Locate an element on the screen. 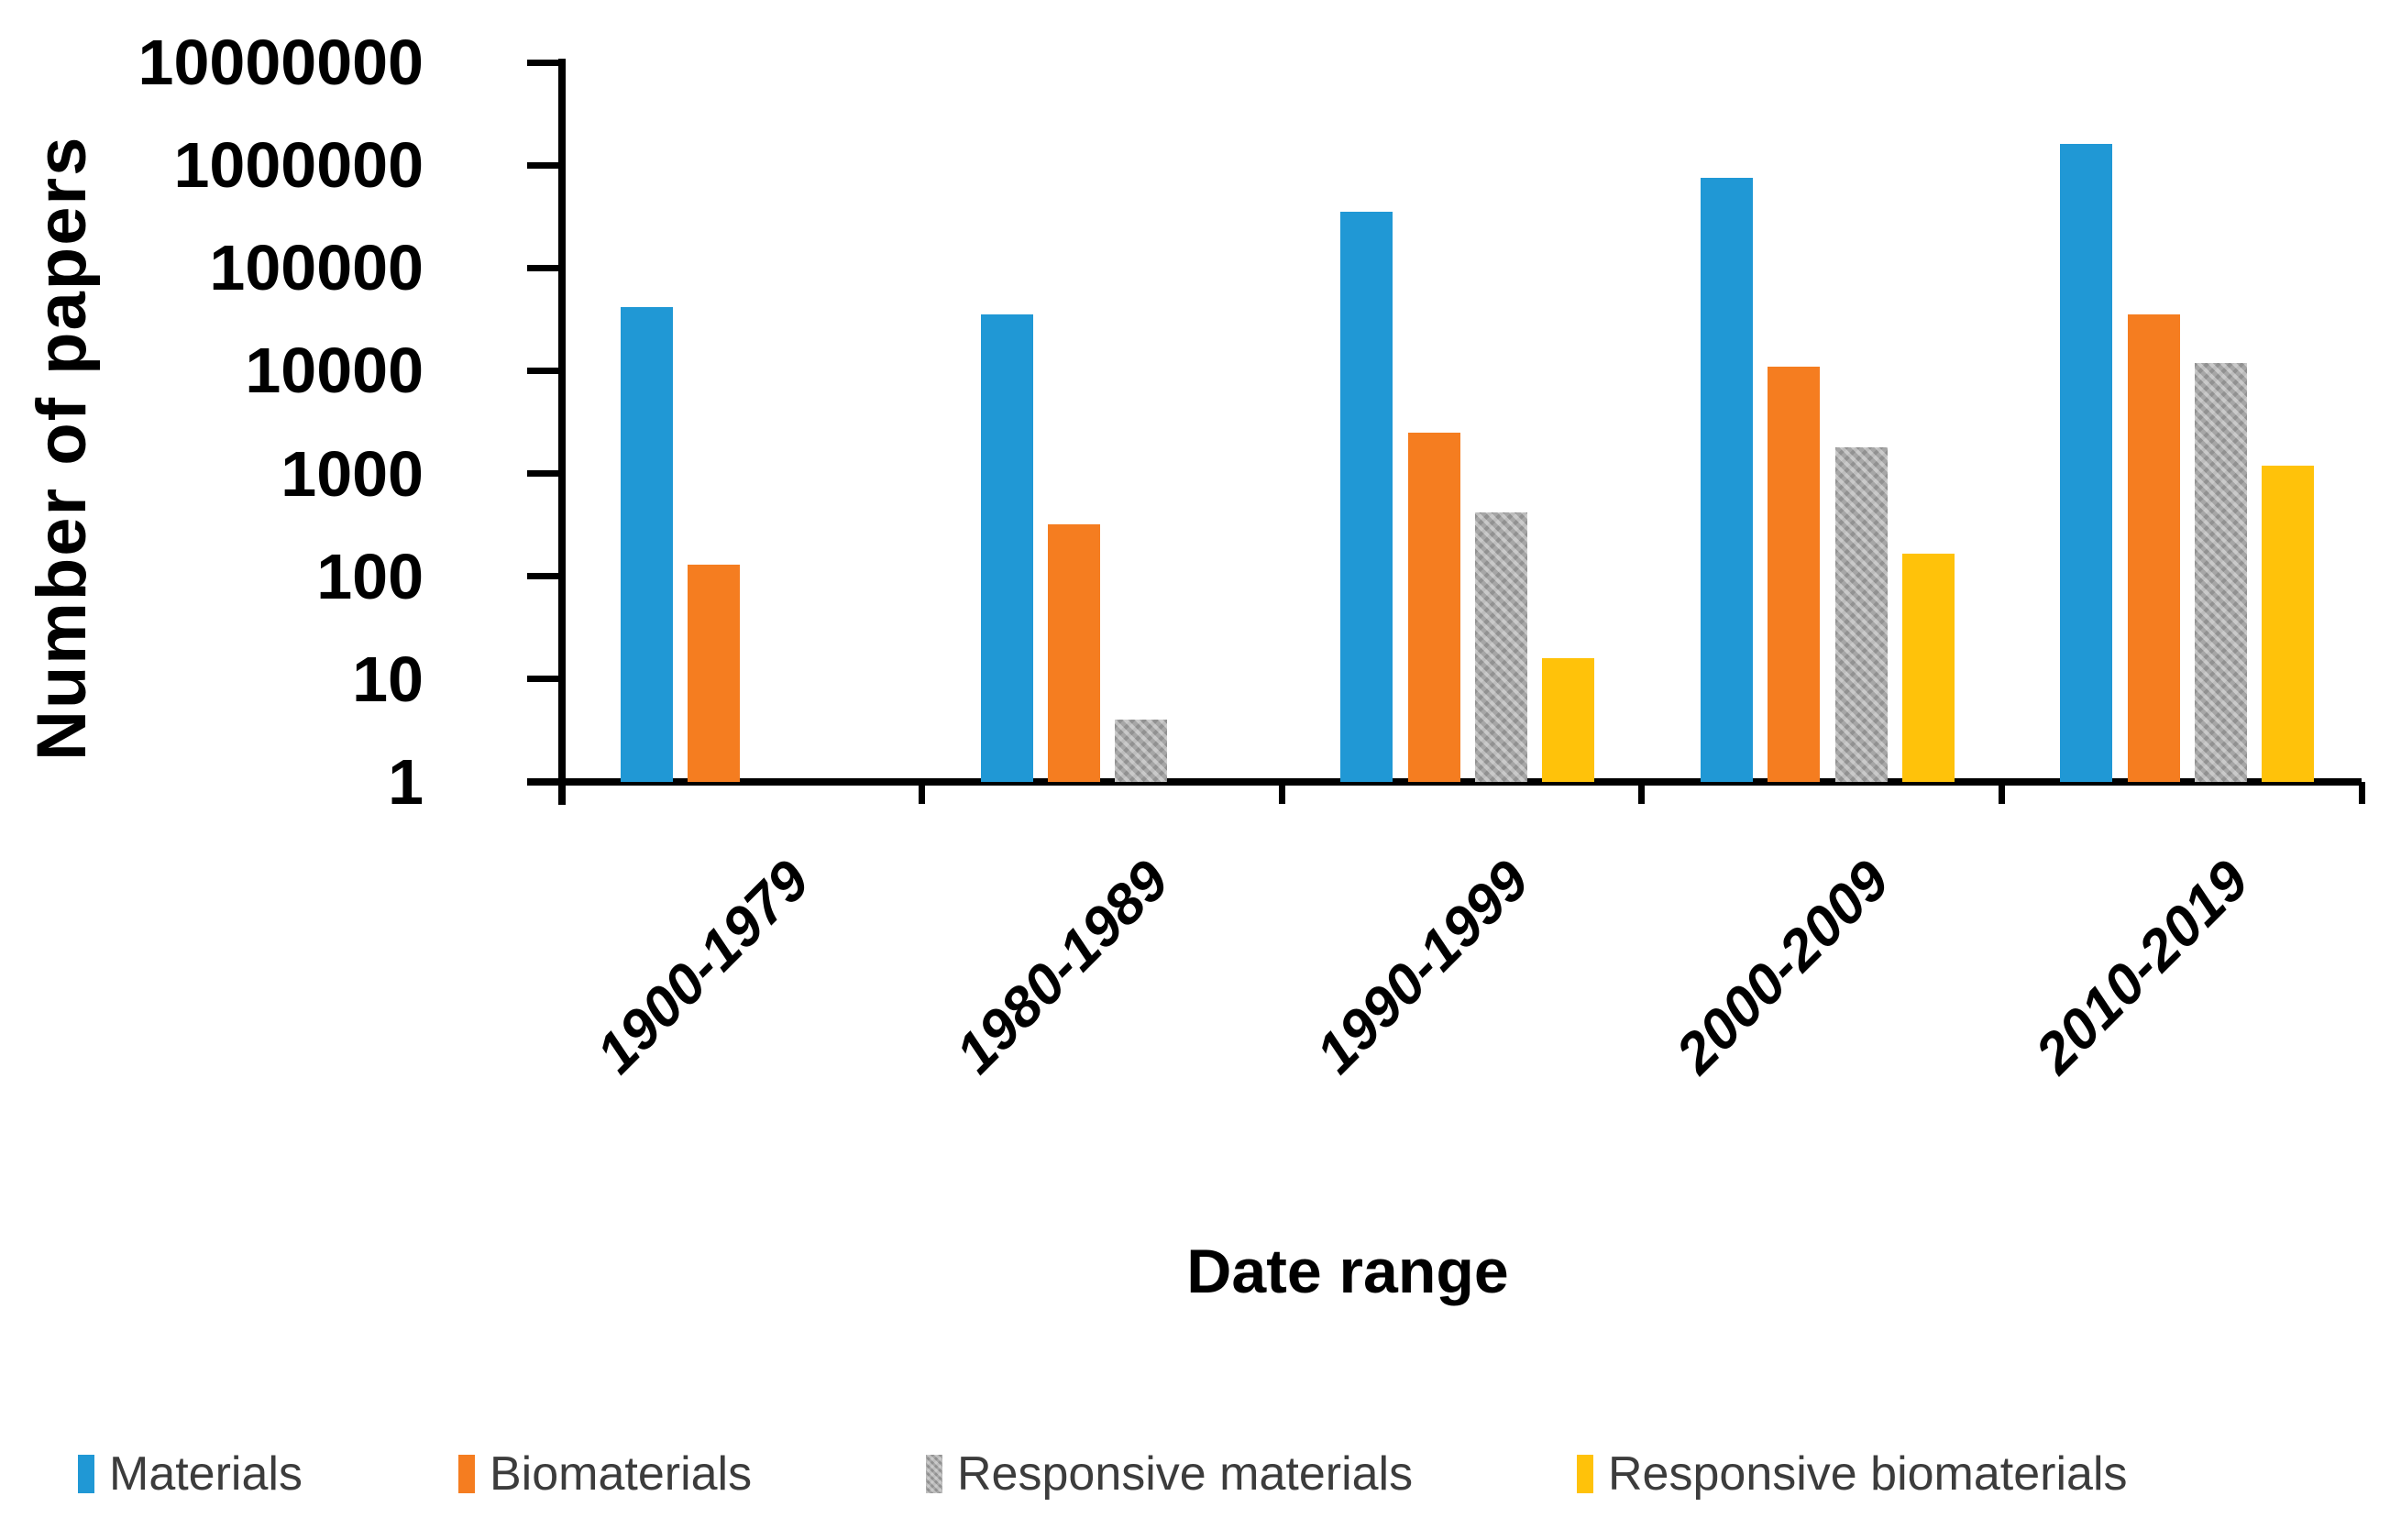  bar-responsive-materials-1980-1989 is located at coordinates (1141, 751).